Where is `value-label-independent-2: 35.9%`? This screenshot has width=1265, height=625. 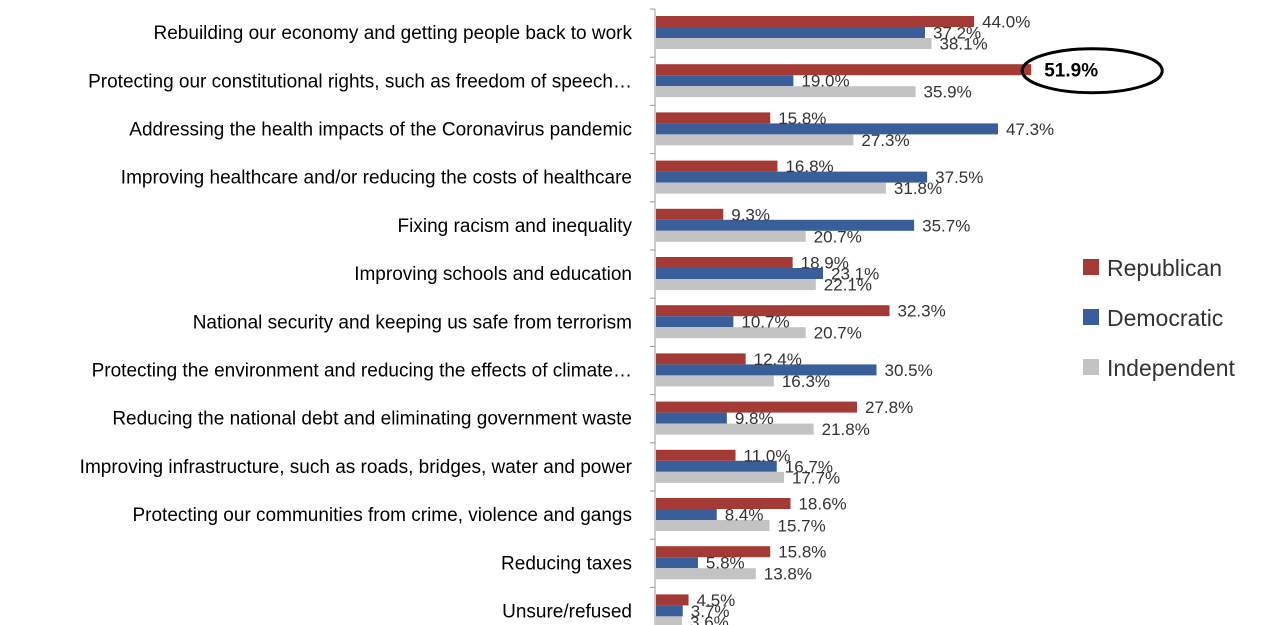 value-label-independent-2: 35.9% is located at coordinates (948, 92).